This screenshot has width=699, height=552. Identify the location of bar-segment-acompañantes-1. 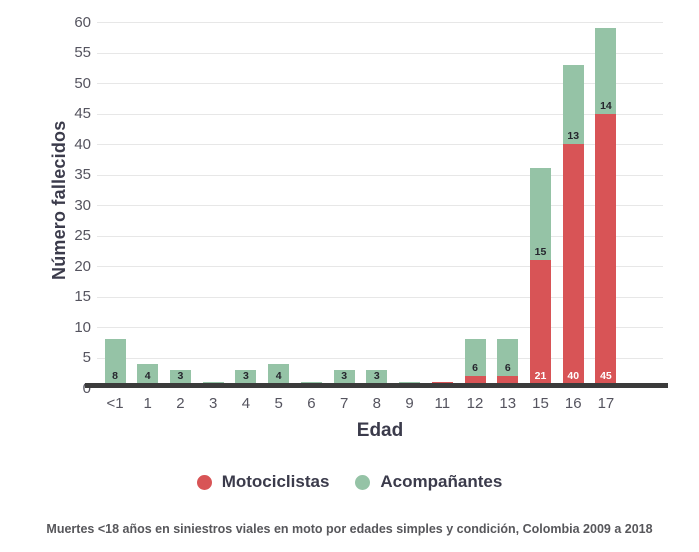
(148, 375).